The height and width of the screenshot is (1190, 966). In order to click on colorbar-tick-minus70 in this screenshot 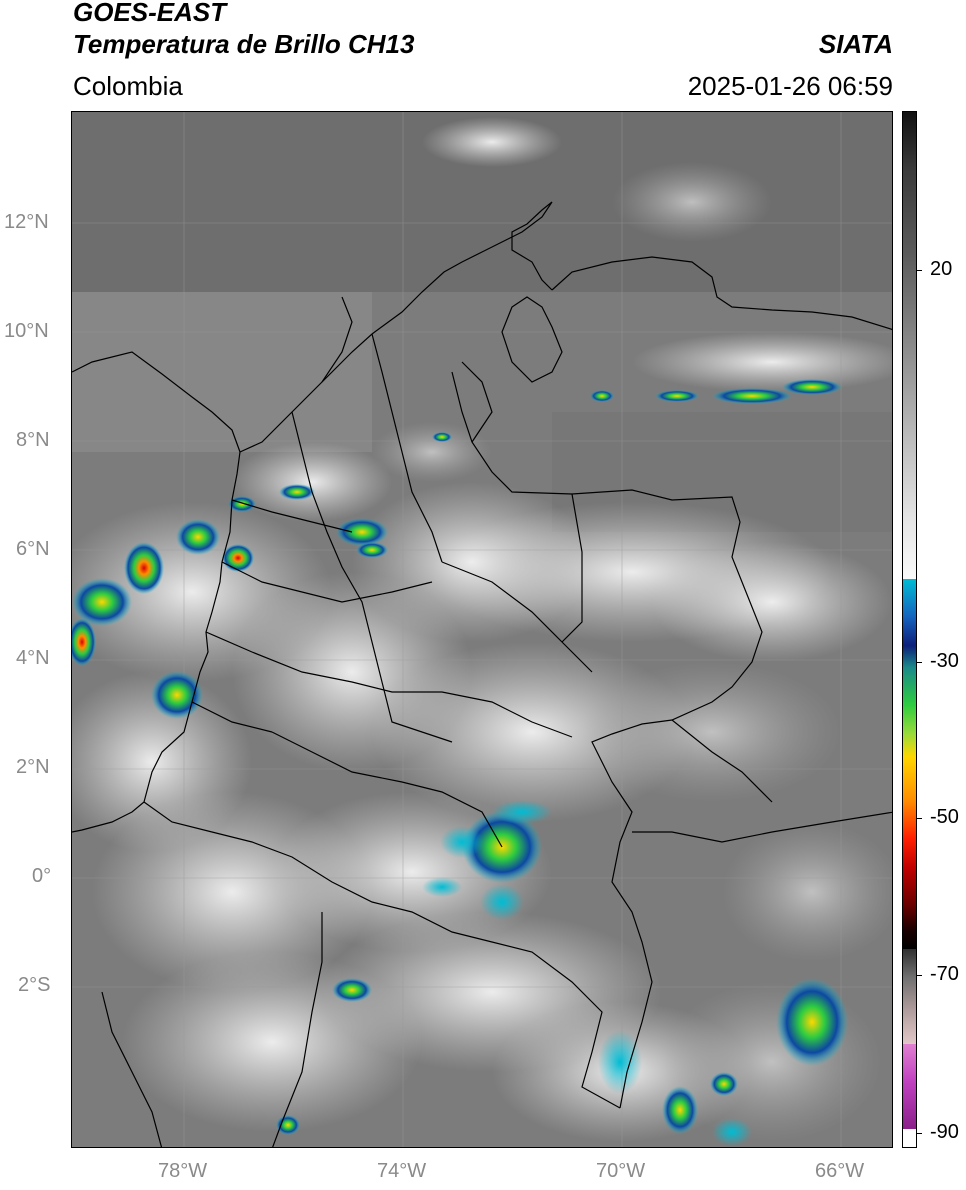, I will do `click(919, 975)`.